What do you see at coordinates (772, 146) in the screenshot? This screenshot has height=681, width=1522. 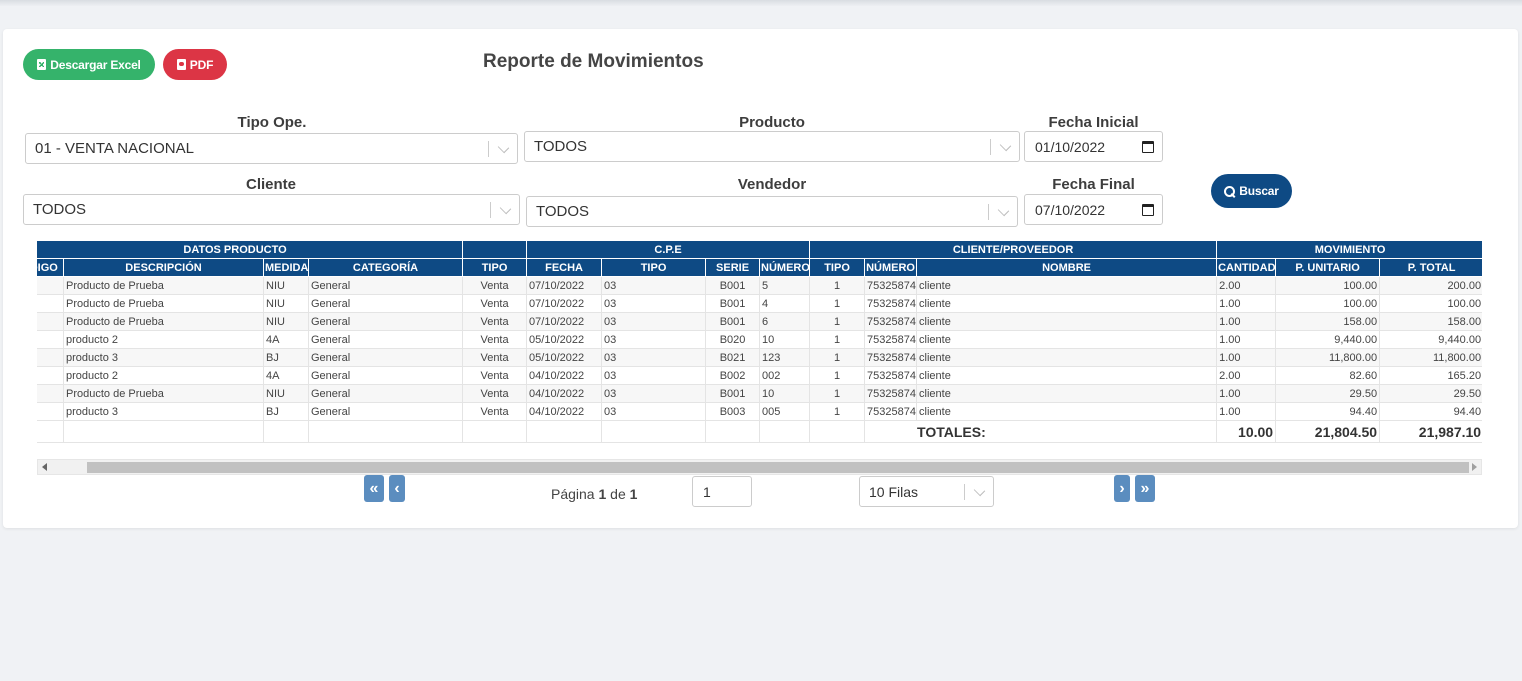 I see `producto-select: TODOS` at bounding box center [772, 146].